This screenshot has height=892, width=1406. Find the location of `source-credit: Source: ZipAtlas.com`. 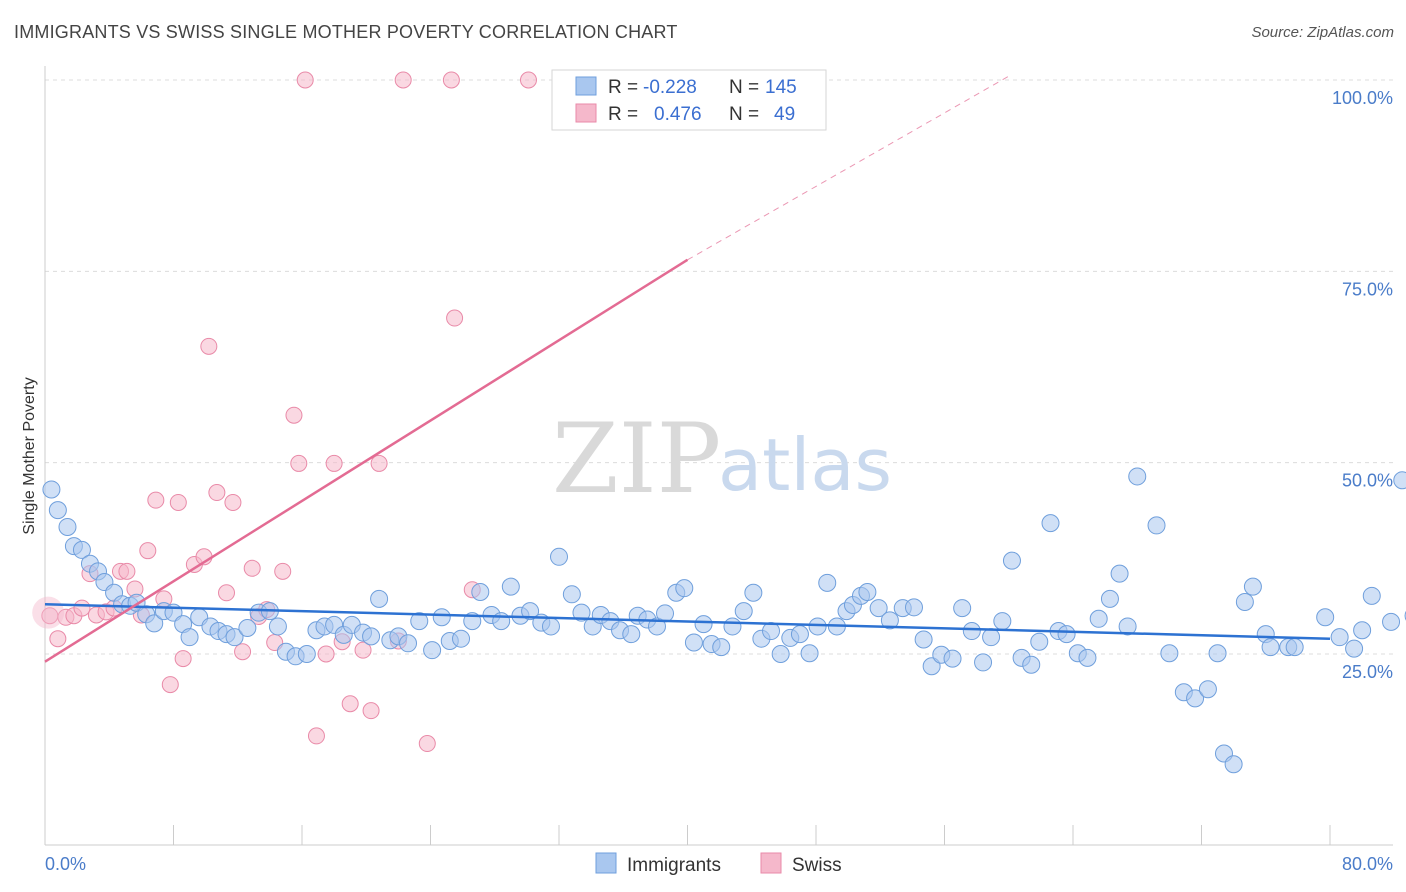

source-credit: Source: ZipAtlas.com is located at coordinates (1322, 32).